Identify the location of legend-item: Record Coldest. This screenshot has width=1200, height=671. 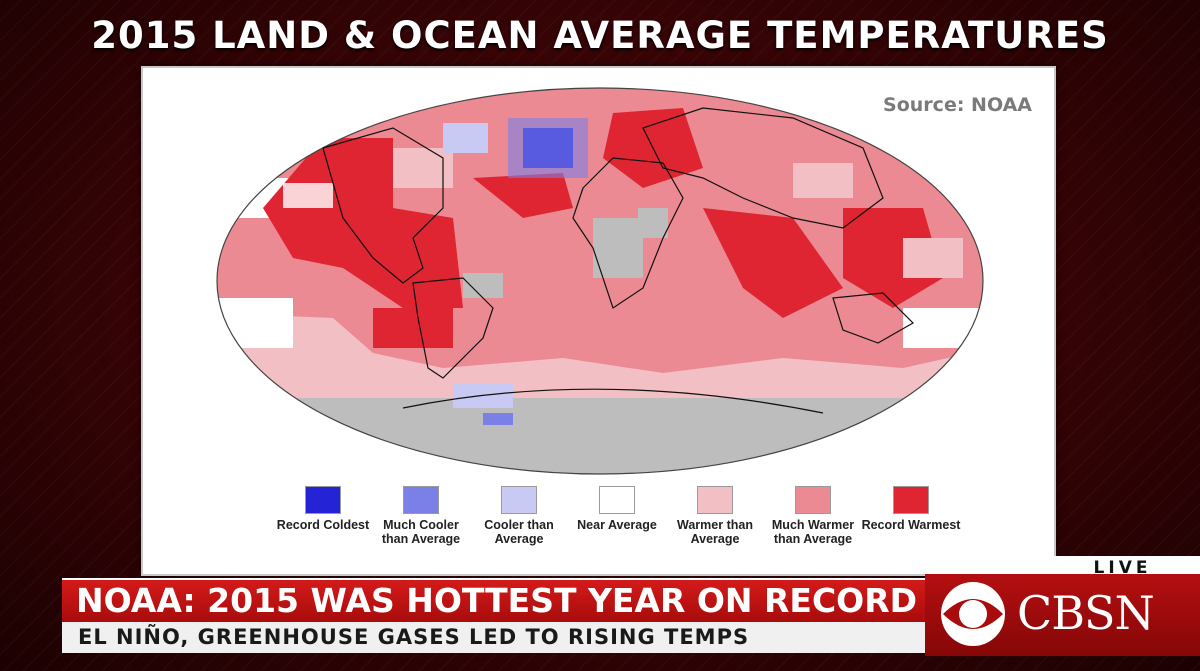
(323, 509).